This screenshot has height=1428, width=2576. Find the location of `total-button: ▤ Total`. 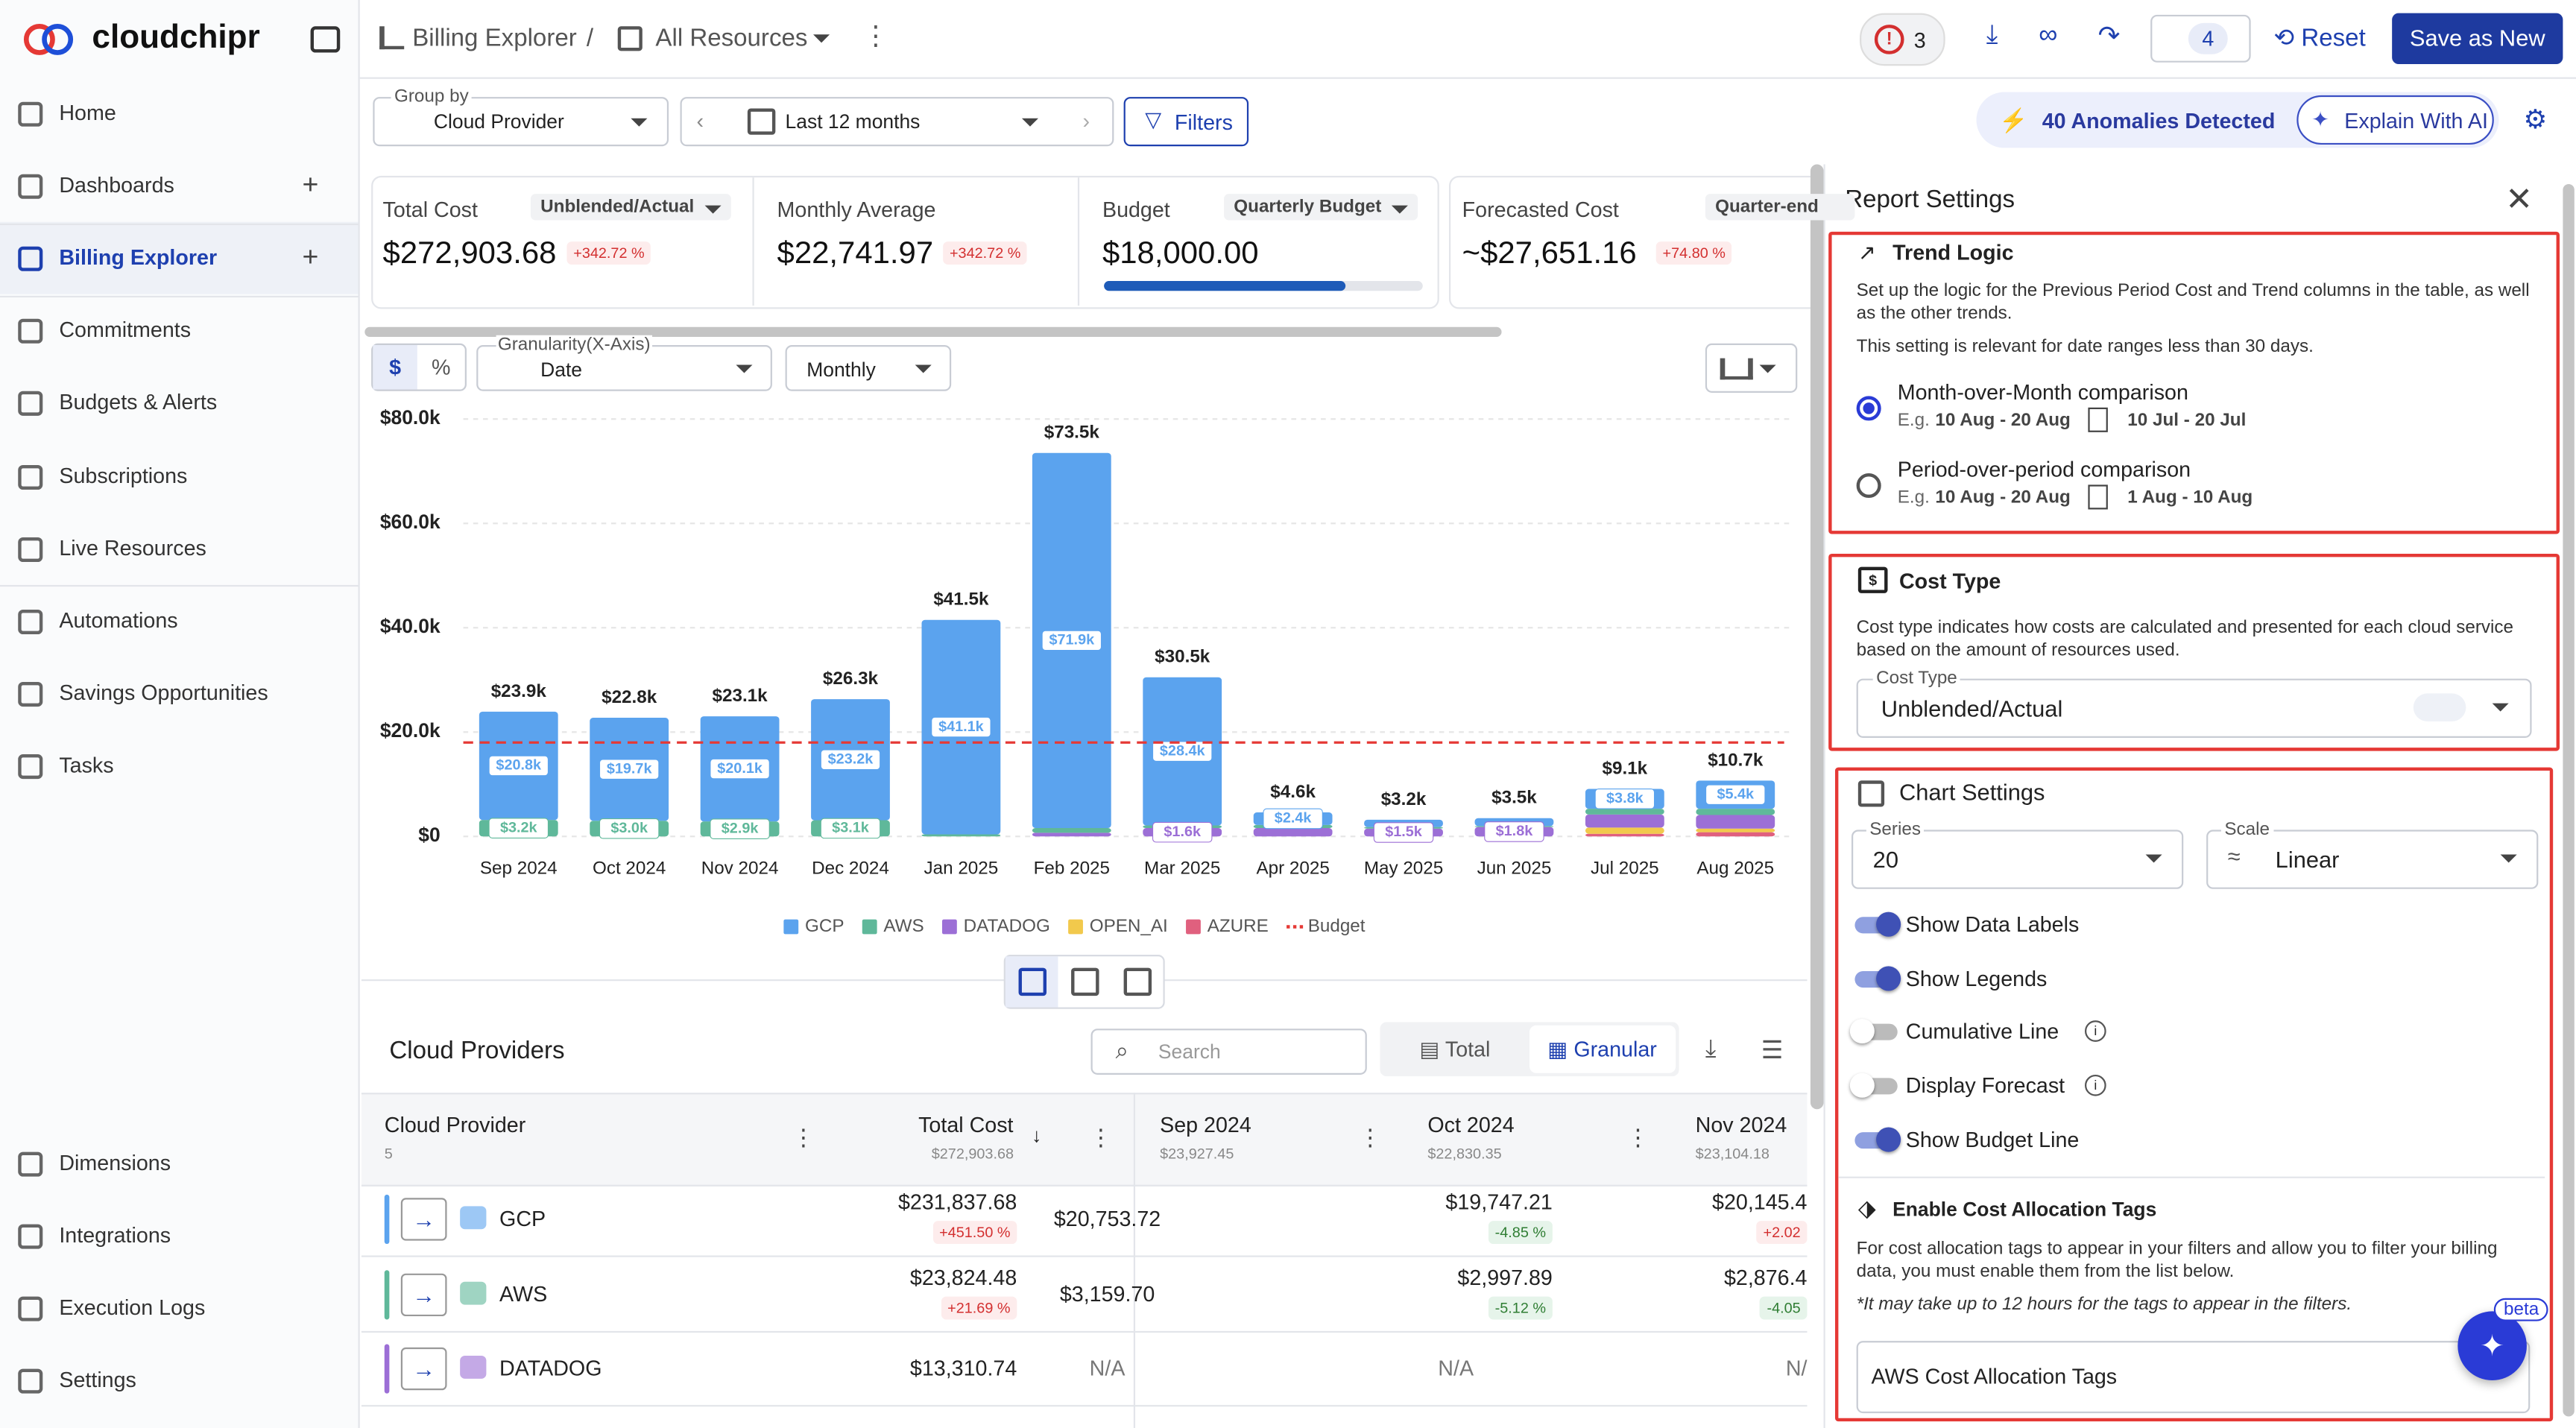

total-button: ▤ Total is located at coordinates (1455, 1049).